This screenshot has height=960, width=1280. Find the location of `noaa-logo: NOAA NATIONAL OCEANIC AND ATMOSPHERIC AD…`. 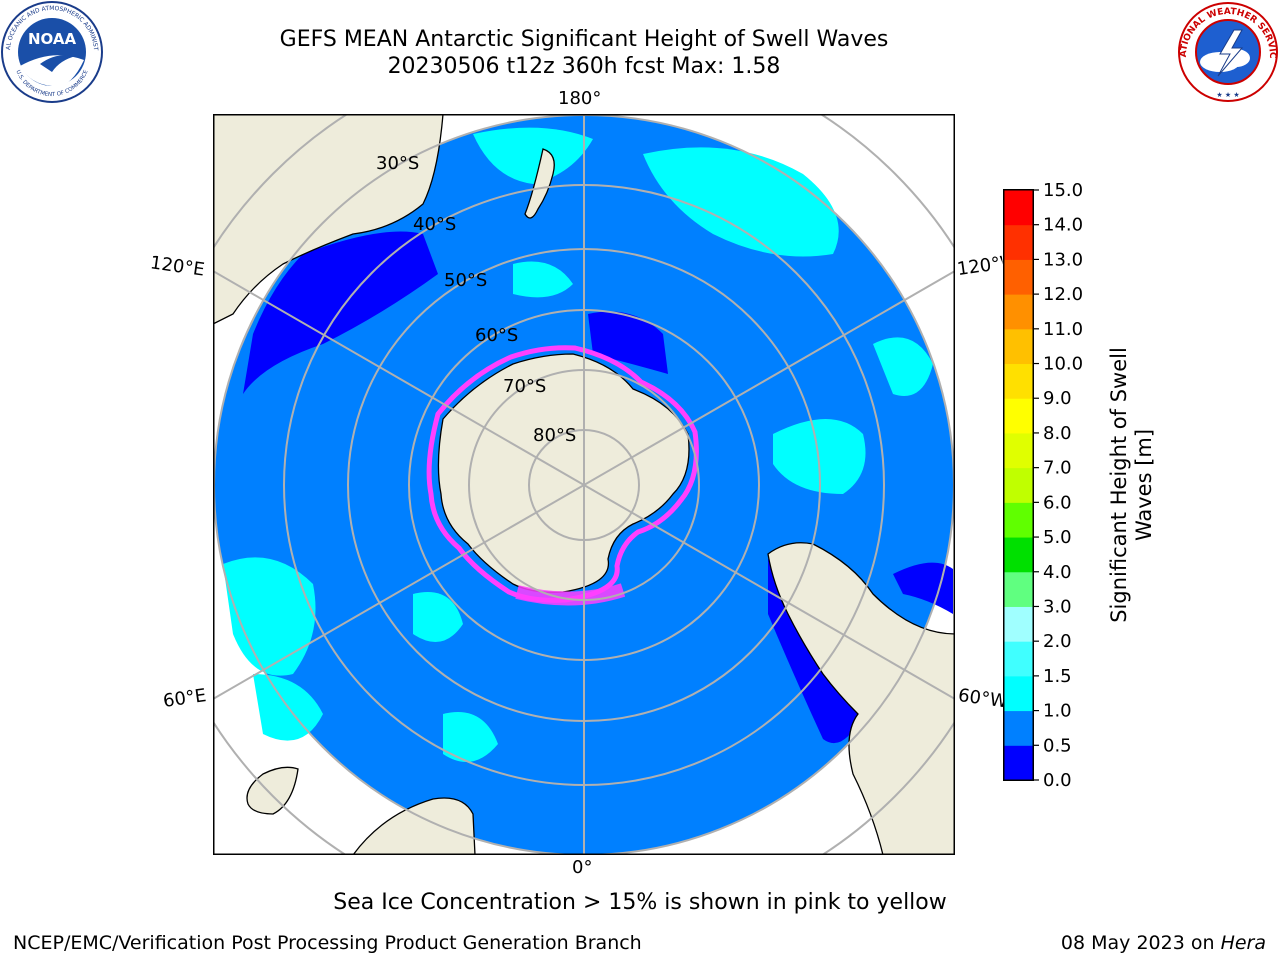

noaa-logo: NOAA NATIONAL OCEANIC AND ATMOSPHERIC AD… is located at coordinates (51, 51).